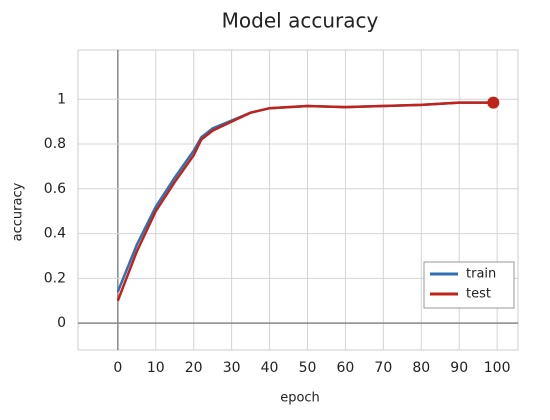 The width and height of the screenshot is (550, 420). I want to click on y-axis-label: accuracy, so click(18, 211).